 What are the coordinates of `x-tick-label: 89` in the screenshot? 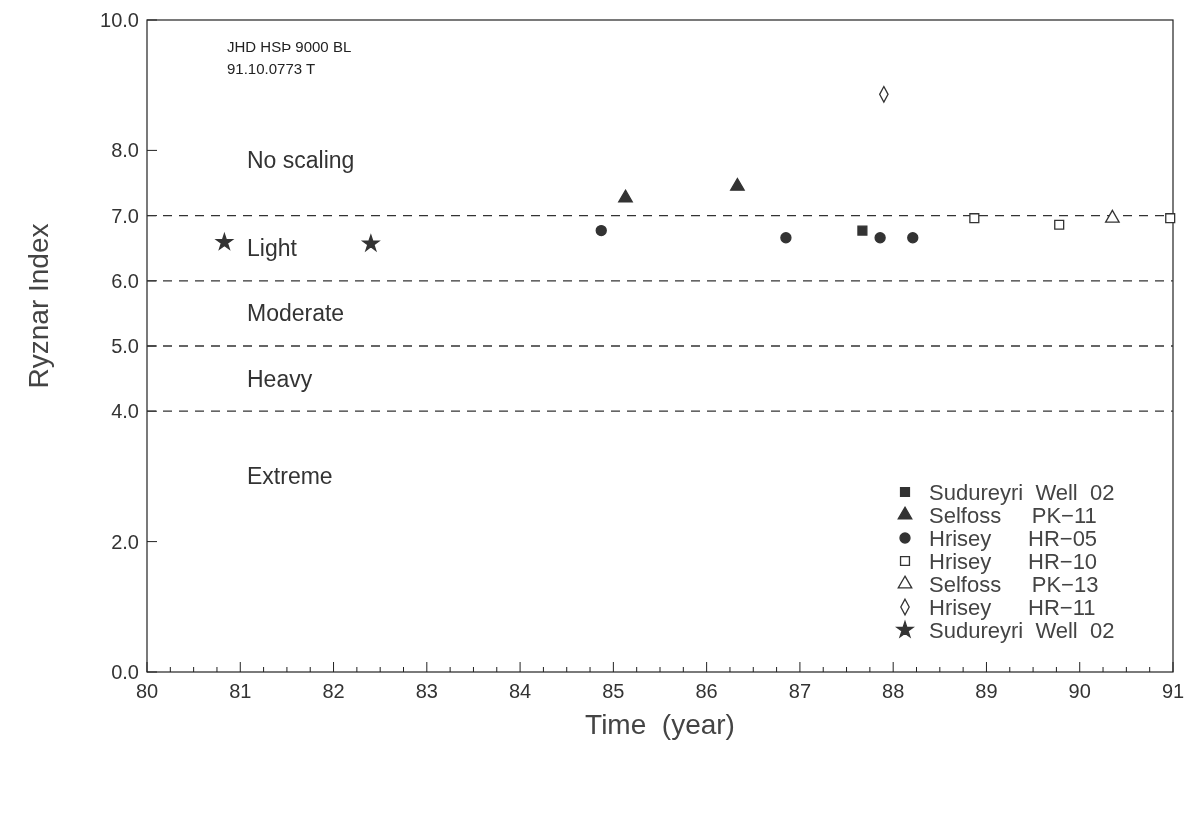 It's located at (986, 691).